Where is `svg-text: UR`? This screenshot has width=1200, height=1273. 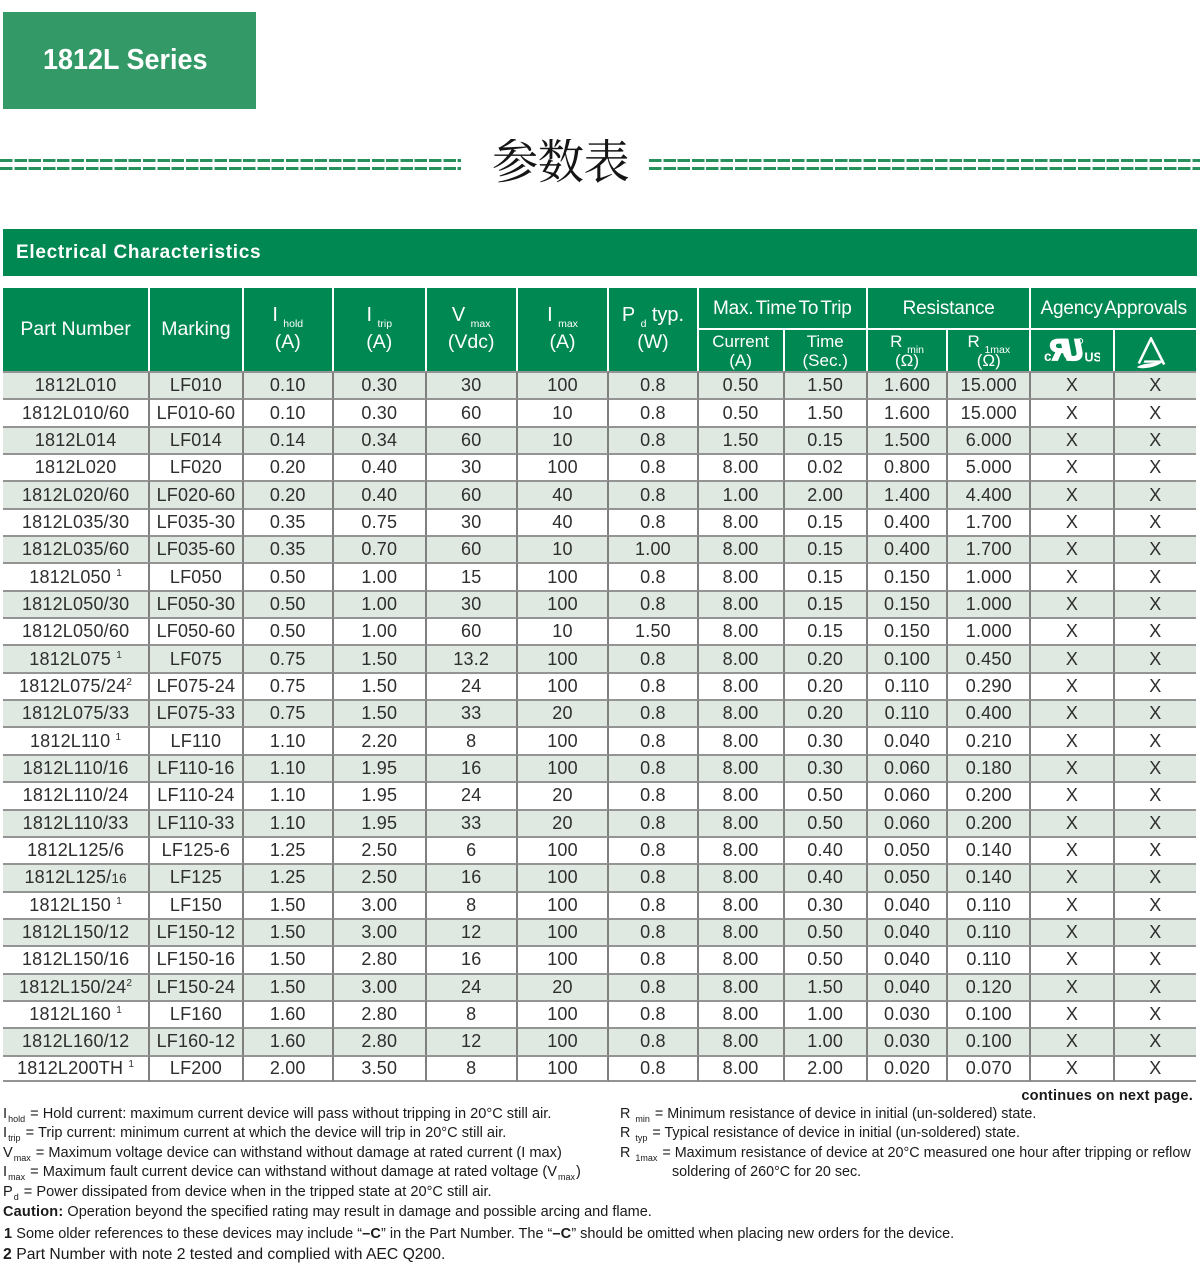 svg-text: UR is located at coordinates (1066, 351).